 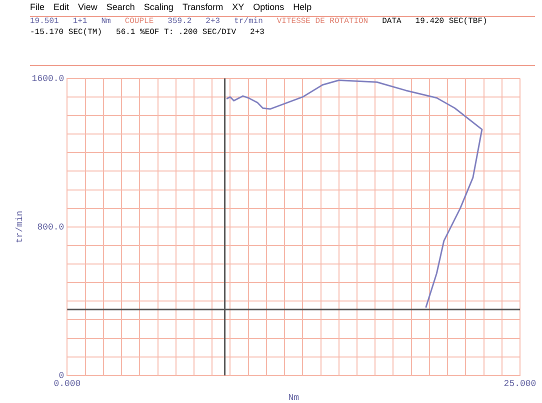 What do you see at coordinates (120, 7) in the screenshot?
I see `text: Search` at bounding box center [120, 7].